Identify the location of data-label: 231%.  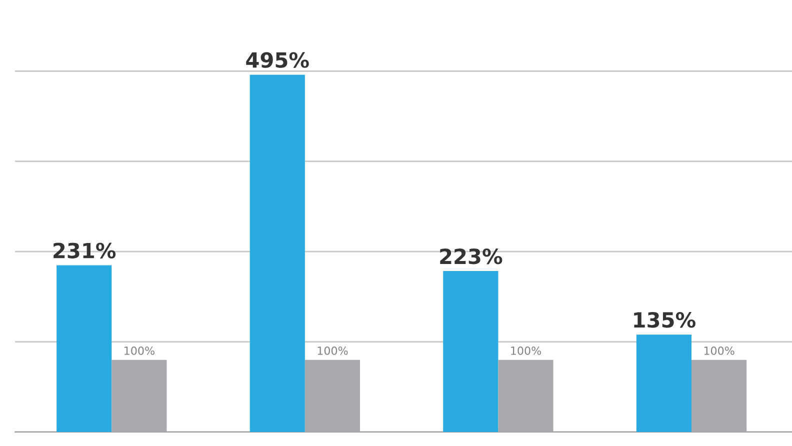
(85, 250).